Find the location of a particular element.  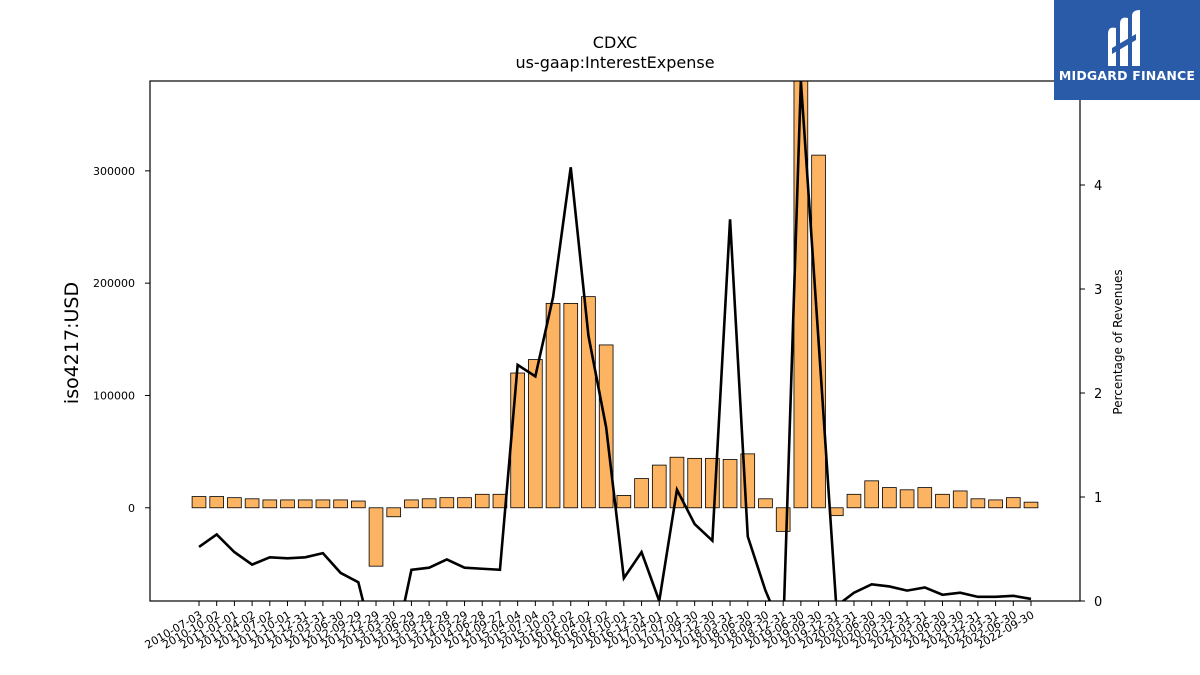

y-tick-label: 200000 is located at coordinates (114, 283).